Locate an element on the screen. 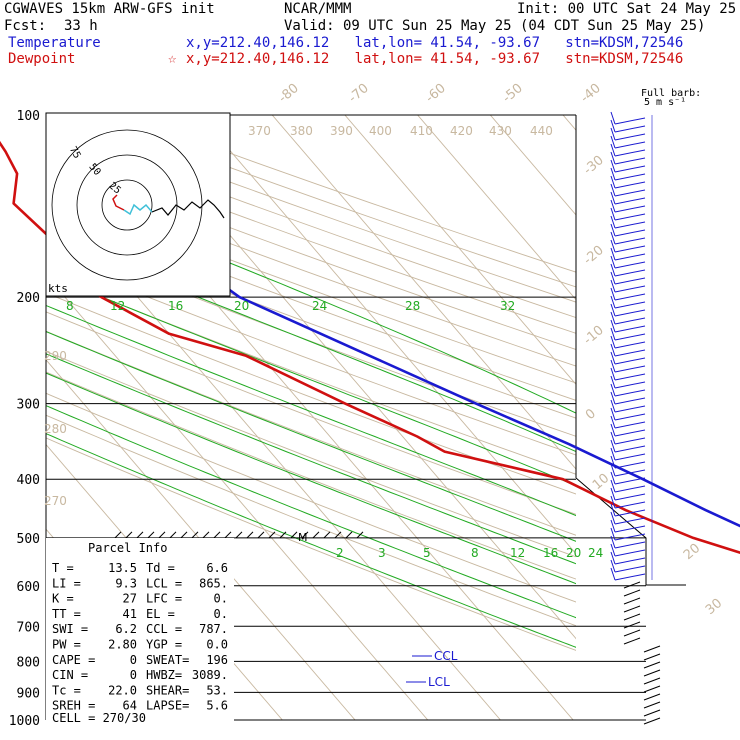 Image resolution: width=740 pixels, height=740 pixels. isotherm-label: -60 is located at coordinates (436, 93).